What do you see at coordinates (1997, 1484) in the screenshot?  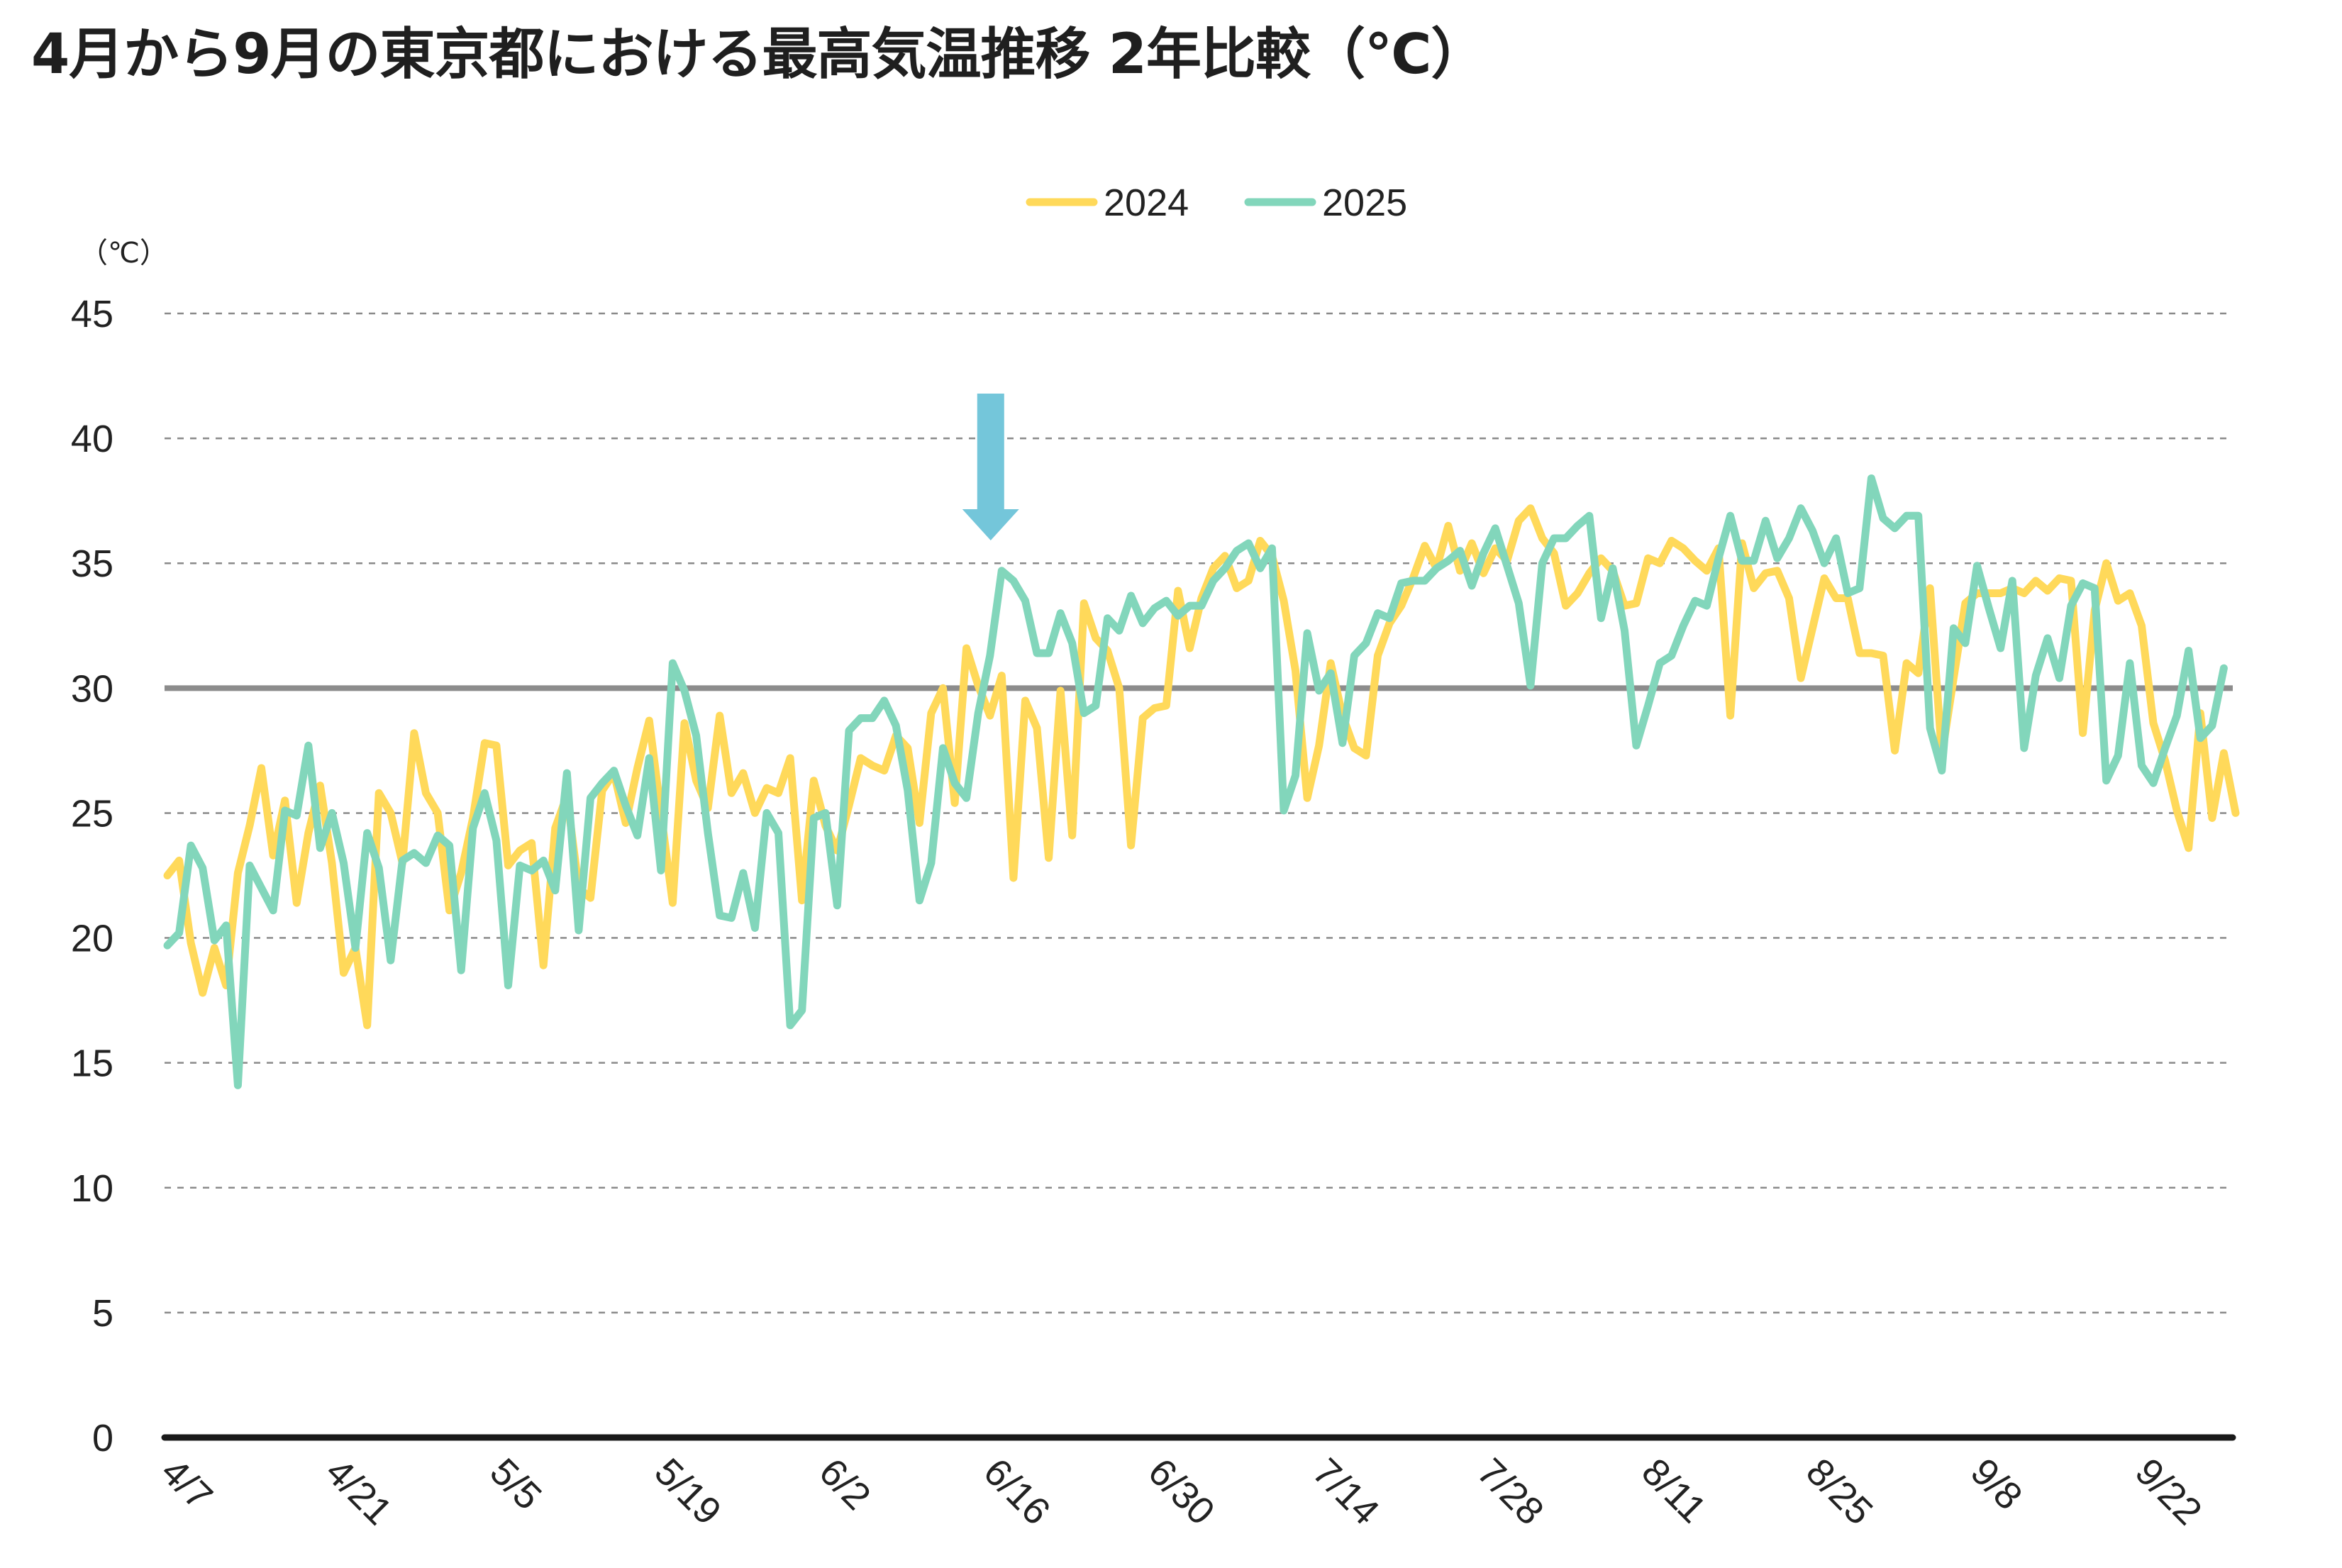 I see `x-tick-label: 9/8` at bounding box center [1997, 1484].